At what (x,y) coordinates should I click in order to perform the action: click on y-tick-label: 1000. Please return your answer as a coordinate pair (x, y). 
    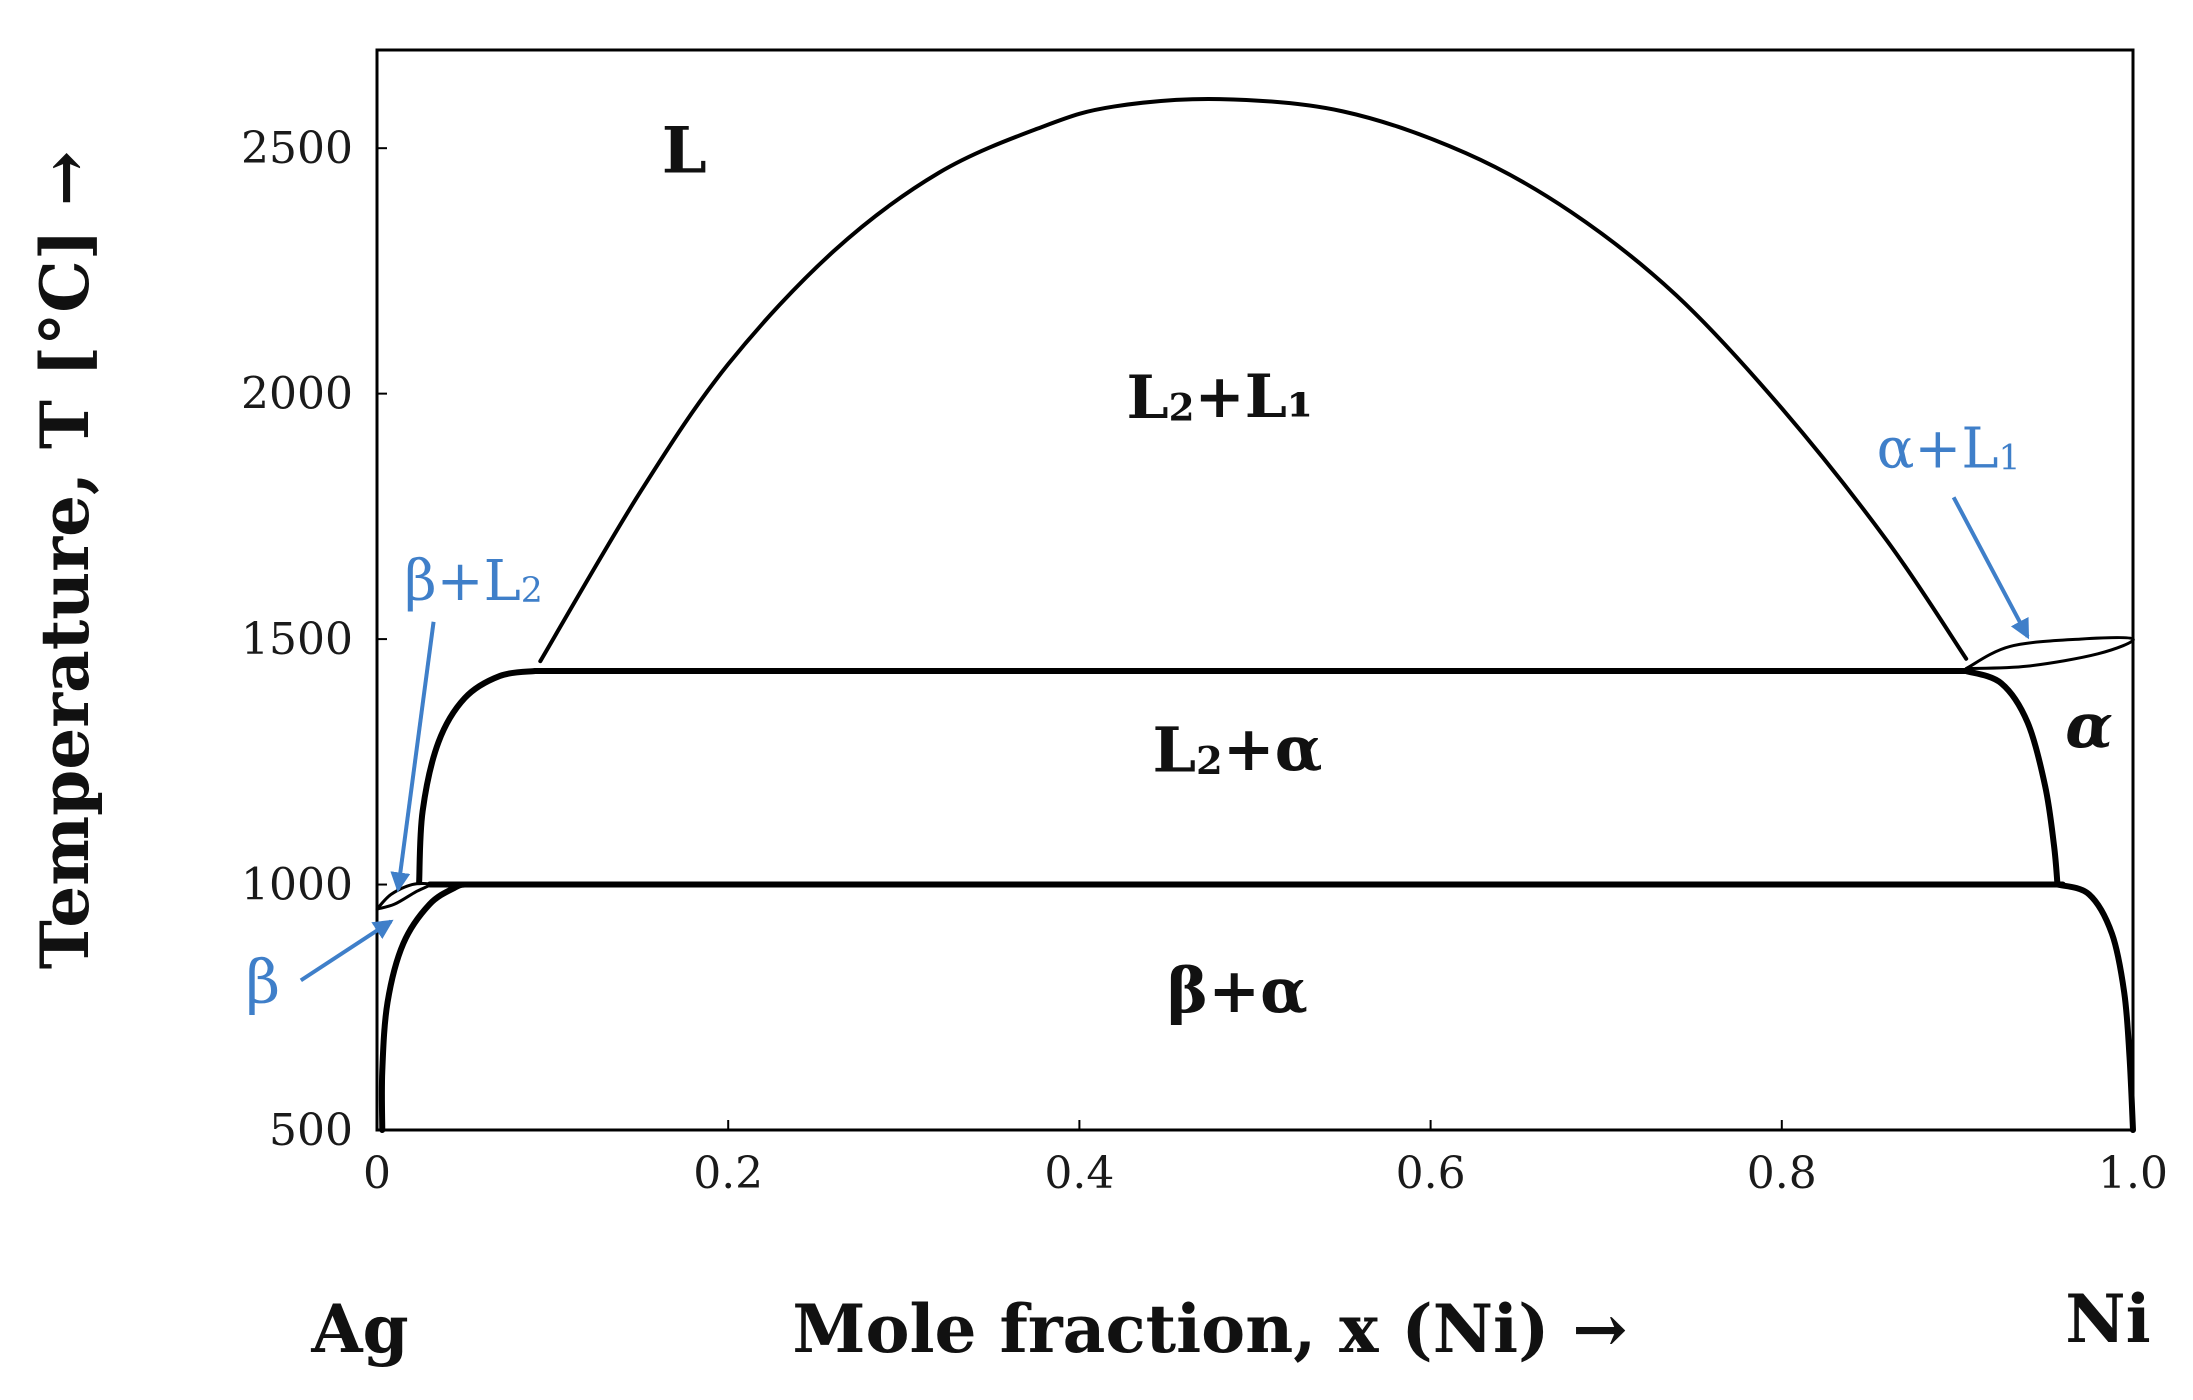
    Looking at the image, I should click on (297, 885).